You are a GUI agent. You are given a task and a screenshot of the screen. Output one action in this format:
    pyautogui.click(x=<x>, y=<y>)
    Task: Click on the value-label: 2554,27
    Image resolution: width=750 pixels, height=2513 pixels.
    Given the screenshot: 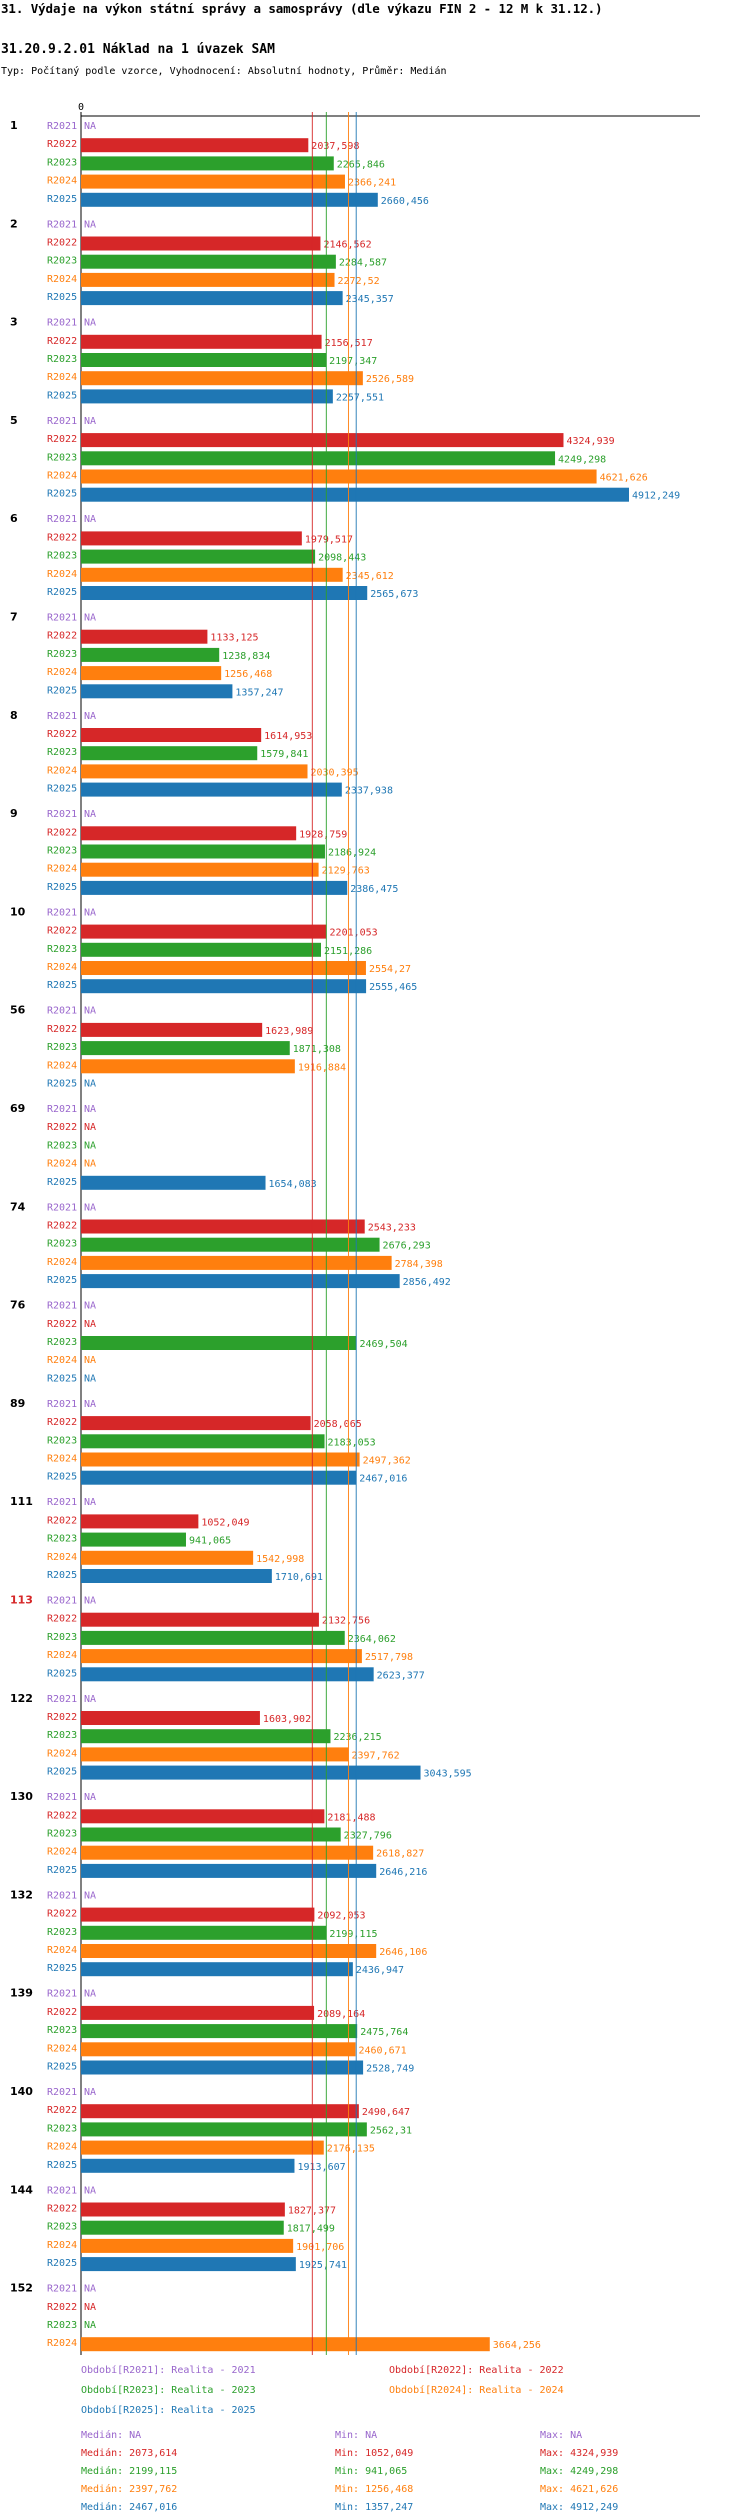 What is the action you would take?
    pyautogui.click(x=390, y=969)
    